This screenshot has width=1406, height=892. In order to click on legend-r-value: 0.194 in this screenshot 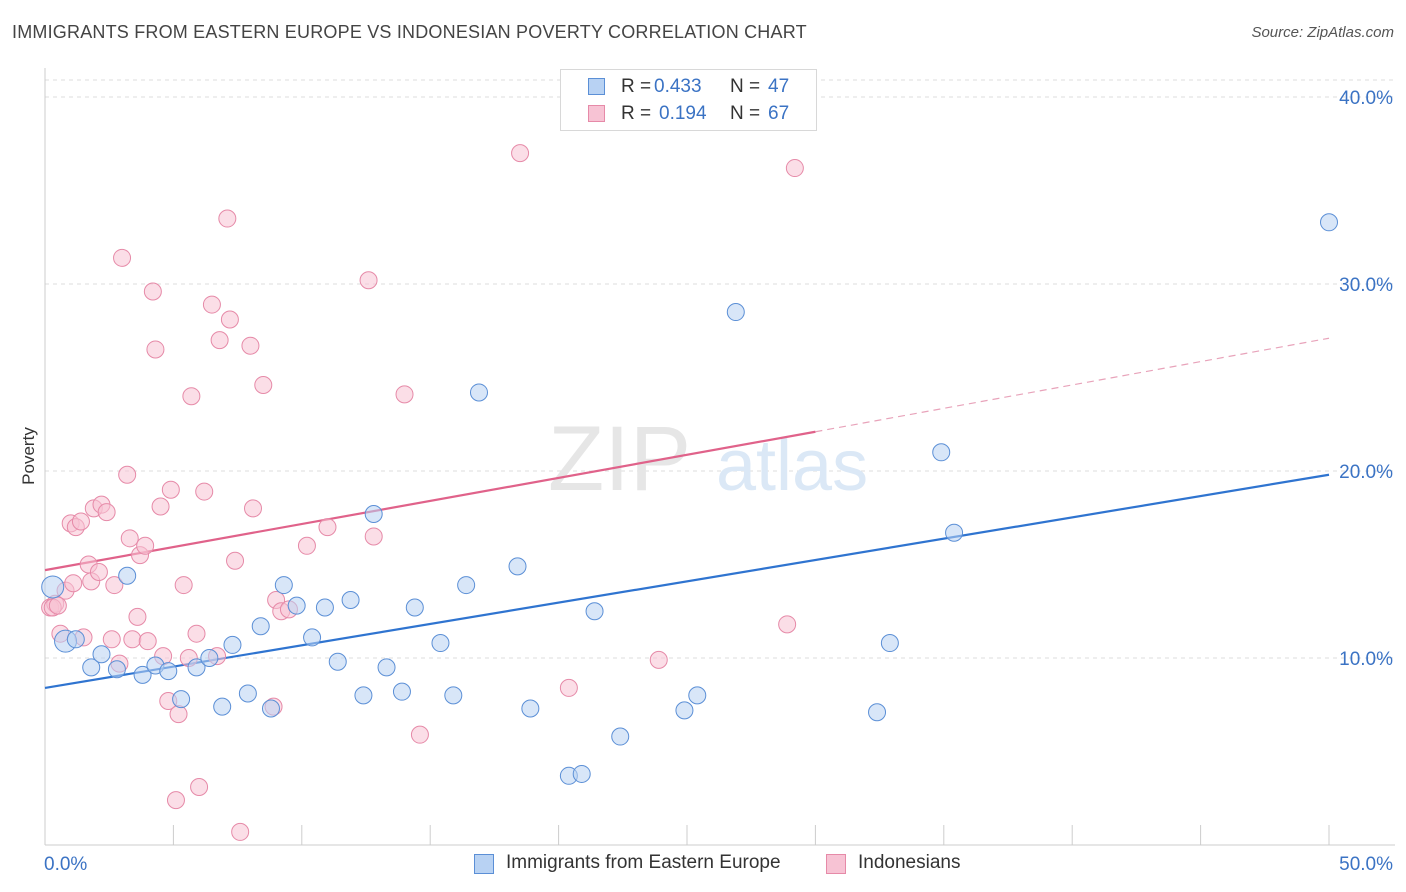, I will do `click(683, 113)`.